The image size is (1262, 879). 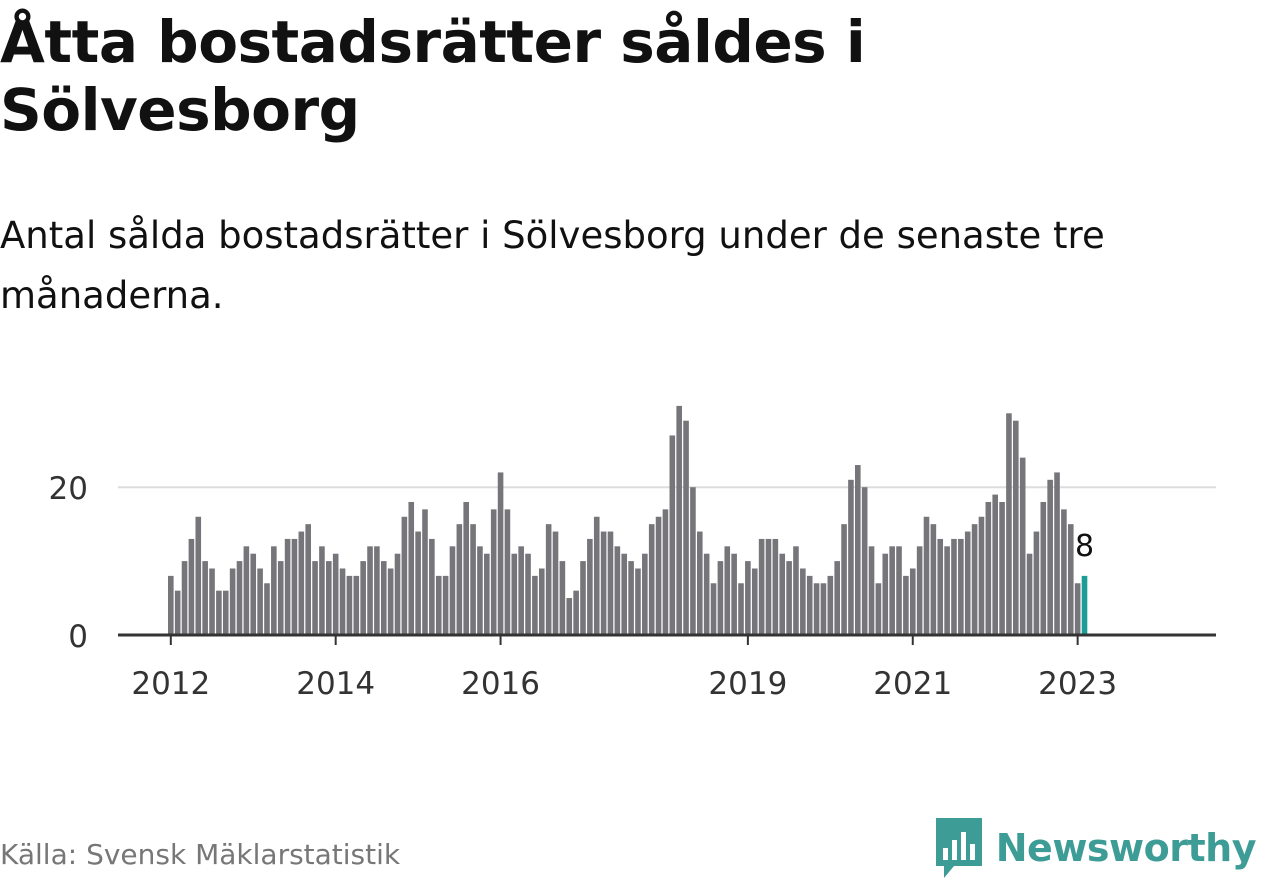 I want to click on brand-logo: Newsworthy, so click(x=1095, y=848).